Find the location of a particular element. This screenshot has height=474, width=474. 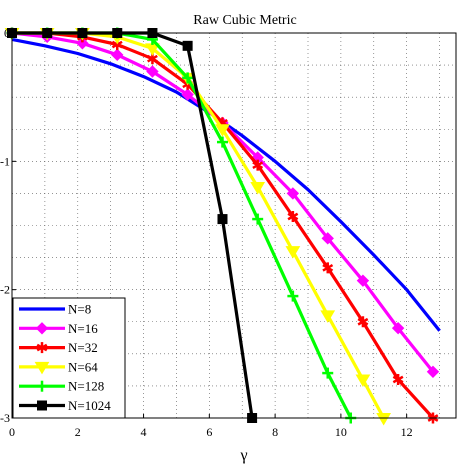

x-tick-label: 2 is located at coordinates (78, 432).